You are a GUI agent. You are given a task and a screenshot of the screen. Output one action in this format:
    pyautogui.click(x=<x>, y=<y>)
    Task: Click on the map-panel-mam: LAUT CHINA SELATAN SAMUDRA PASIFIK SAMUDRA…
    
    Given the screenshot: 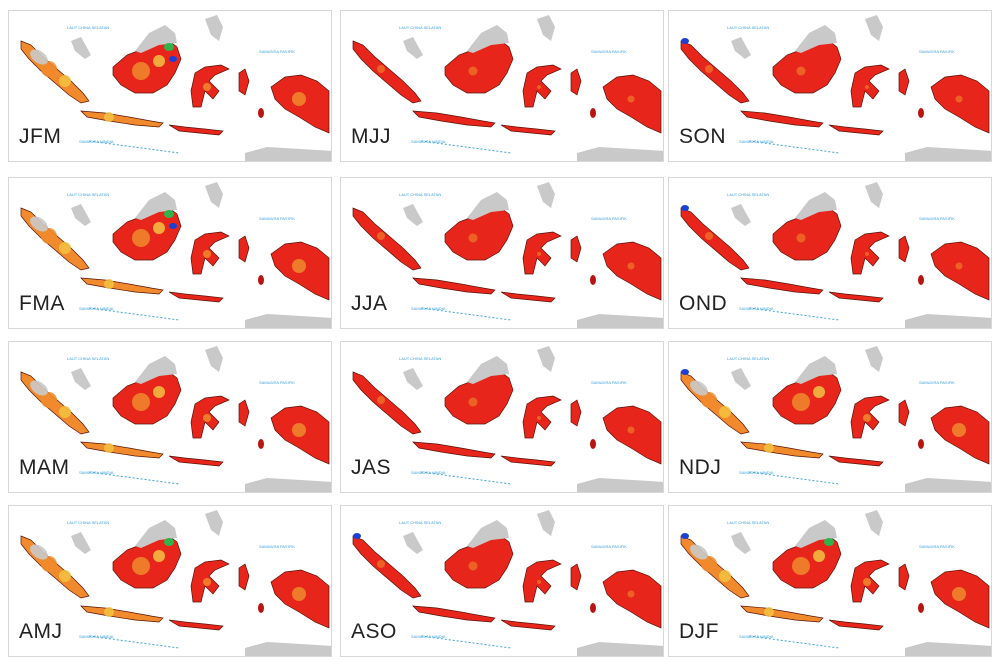 What is the action you would take?
    pyautogui.click(x=170, y=417)
    